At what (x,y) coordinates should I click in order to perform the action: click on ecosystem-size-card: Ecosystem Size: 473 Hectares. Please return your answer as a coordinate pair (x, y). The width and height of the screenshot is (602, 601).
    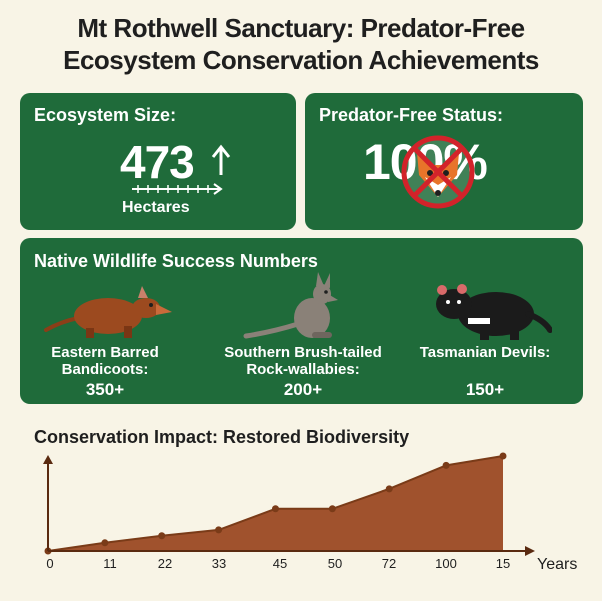
    Looking at the image, I should click on (158, 161).